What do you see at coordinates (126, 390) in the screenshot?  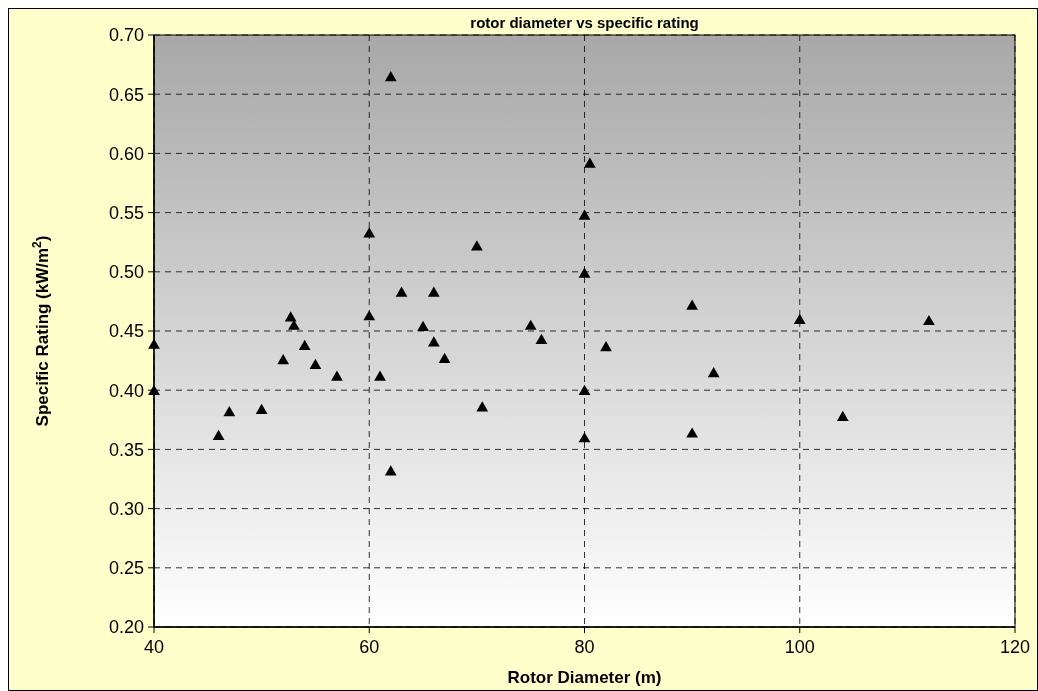 I see `y-tick-label: 0.40` at bounding box center [126, 390].